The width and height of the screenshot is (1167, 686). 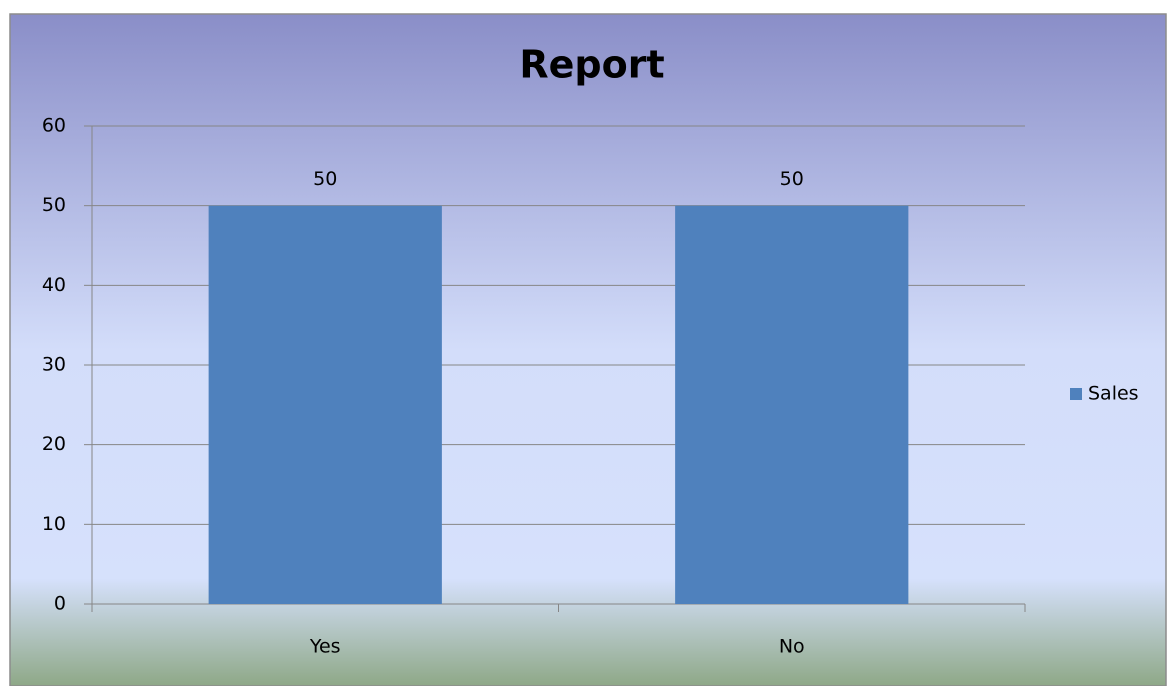 What do you see at coordinates (54, 524) in the screenshot?
I see `y-tick-label: 10` at bounding box center [54, 524].